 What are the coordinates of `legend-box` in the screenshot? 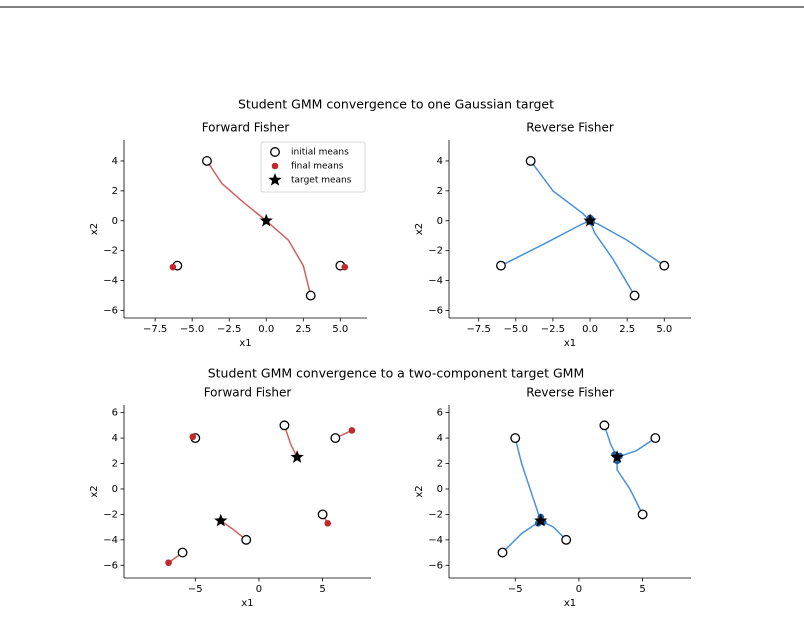 It's located at (313, 167).